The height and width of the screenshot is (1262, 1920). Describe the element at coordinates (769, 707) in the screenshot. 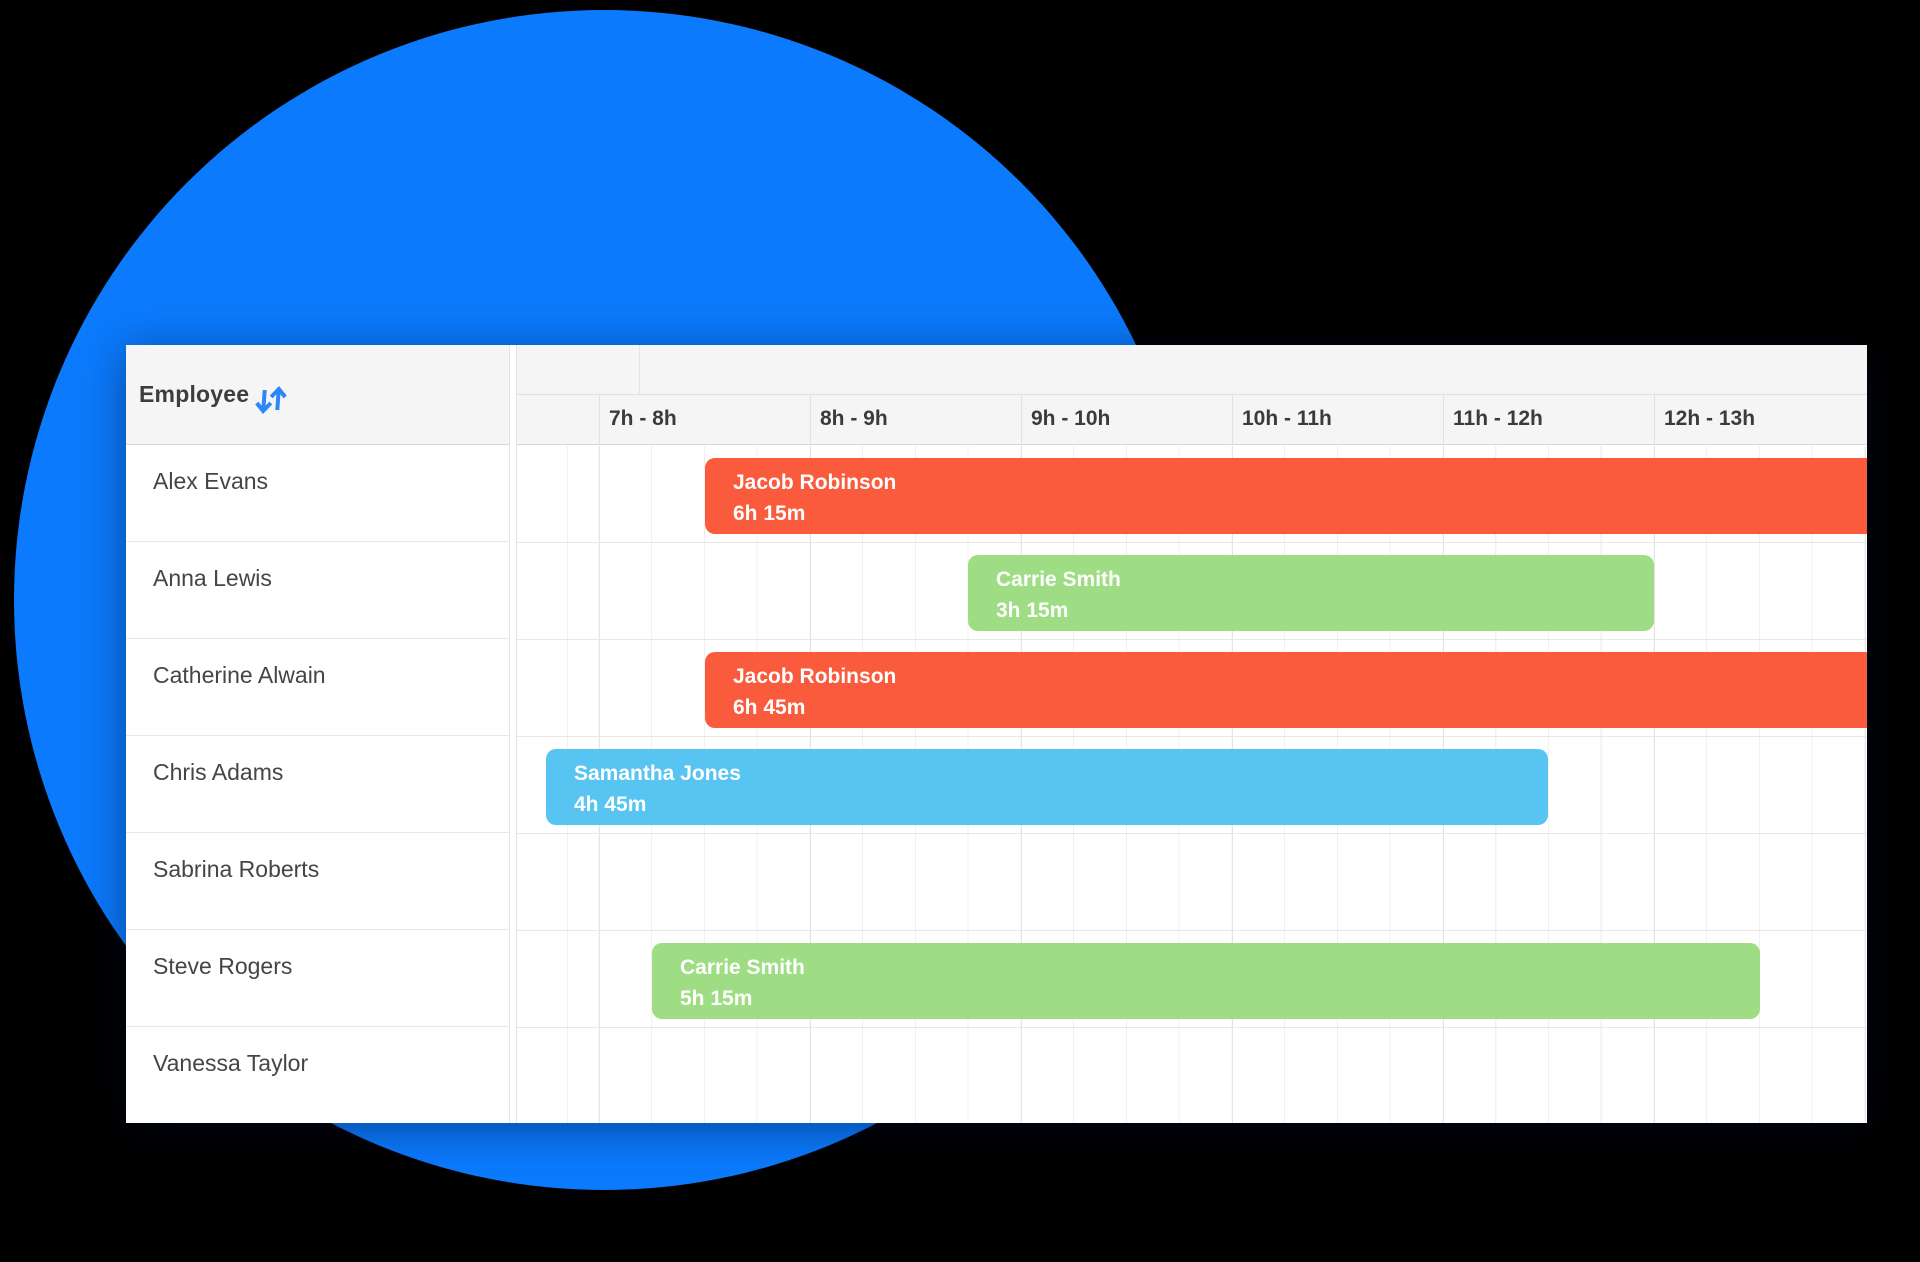

I see `event-duration: 6h 45m` at that location.